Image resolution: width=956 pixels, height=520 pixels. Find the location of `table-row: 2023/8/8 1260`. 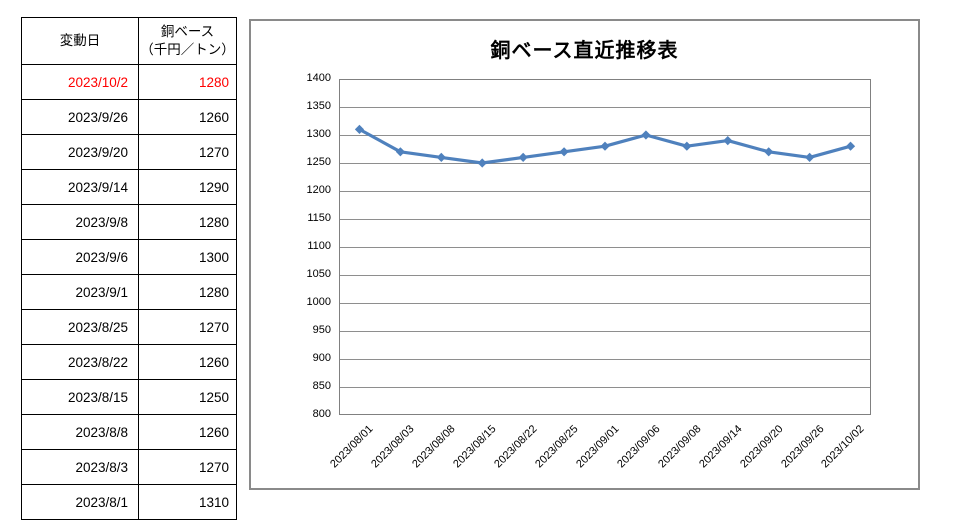

table-row: 2023/8/8 1260 is located at coordinates (129, 432).